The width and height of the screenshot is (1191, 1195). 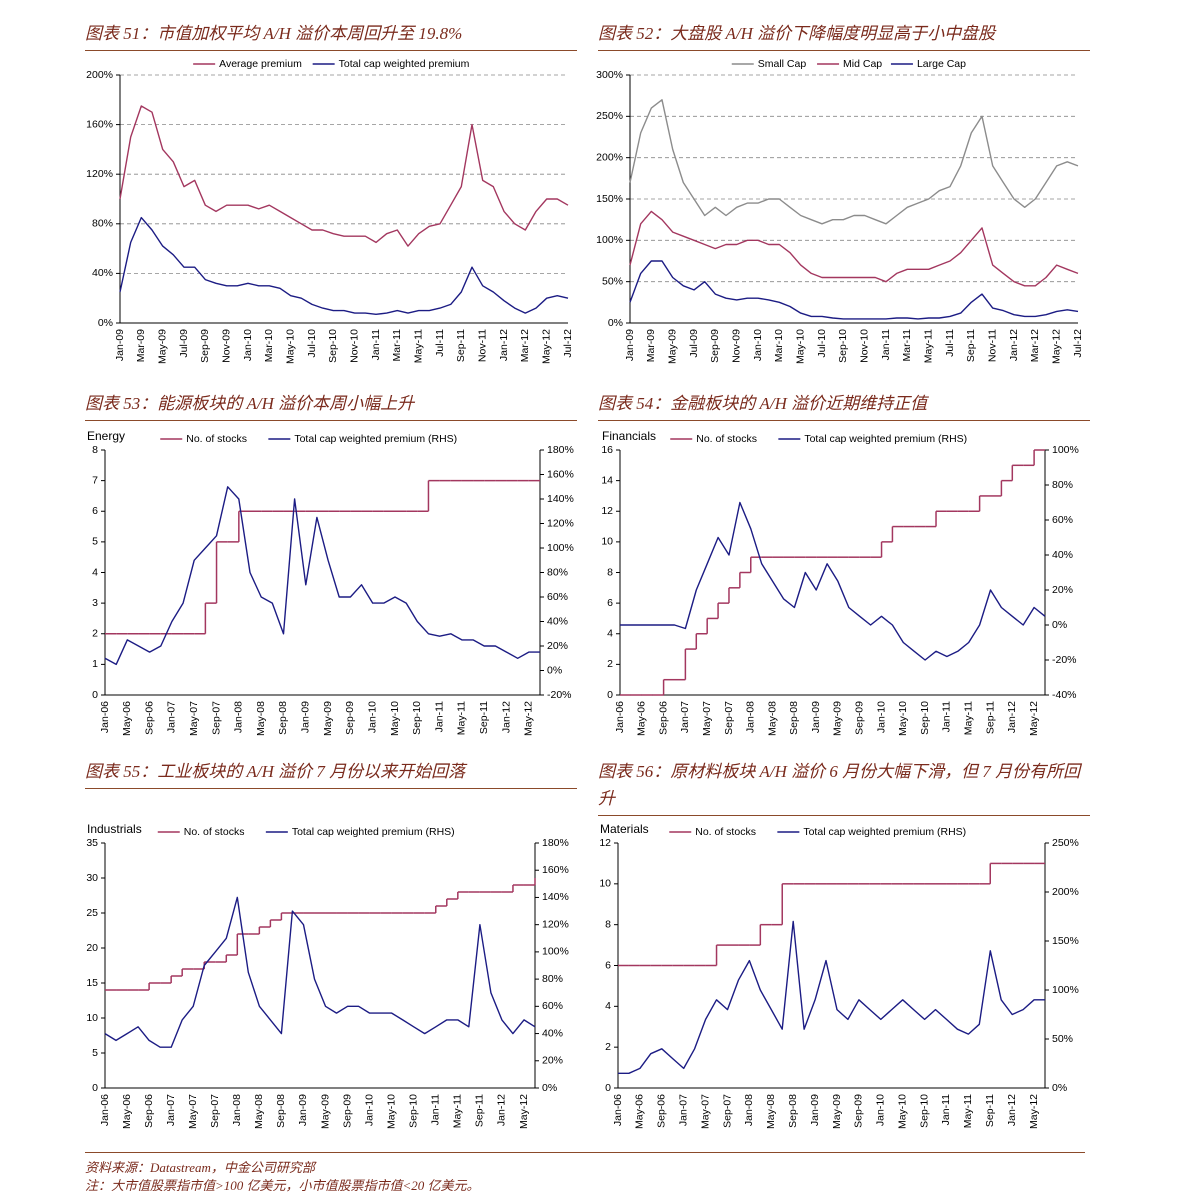 What do you see at coordinates (281, 1111) in the screenshot?
I see `x-tick-label: Sep-08` at bounding box center [281, 1111].